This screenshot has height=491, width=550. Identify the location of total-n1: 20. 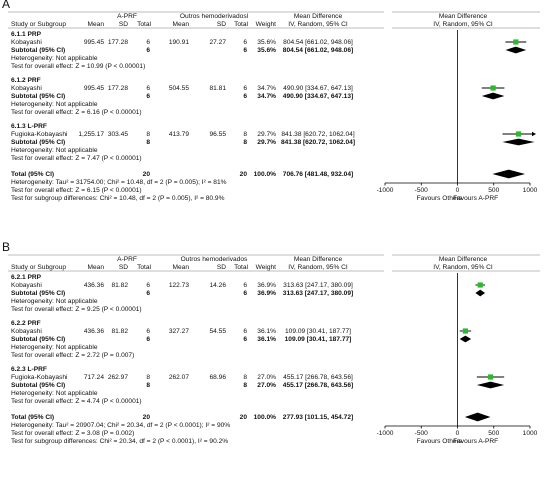
(147, 174).